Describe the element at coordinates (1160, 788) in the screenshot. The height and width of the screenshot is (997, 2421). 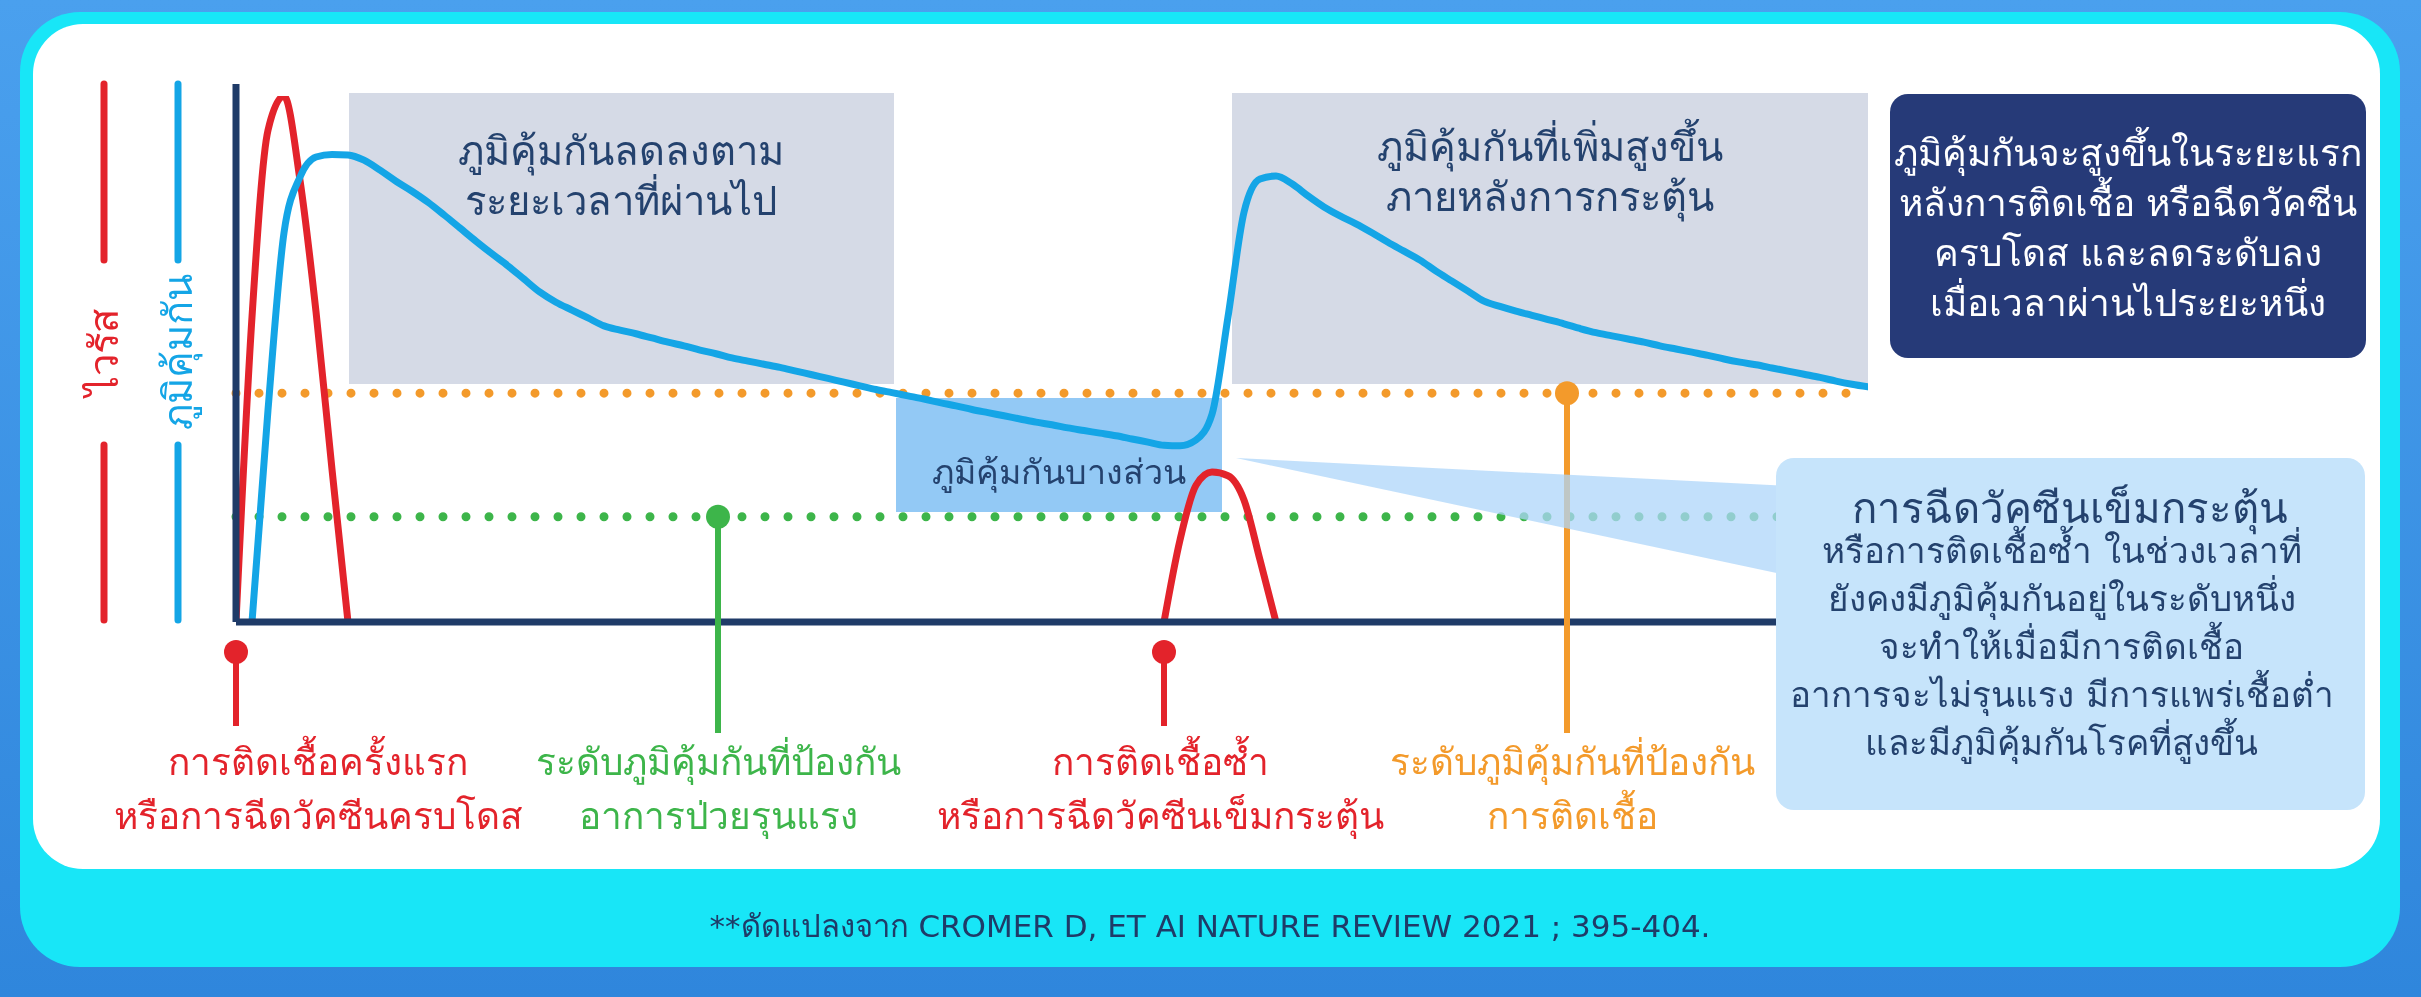
I see `text: การติดเชื้อซ้ำ หรือการฉีดวัคซีนเข็มกระตุ้น` at that location.